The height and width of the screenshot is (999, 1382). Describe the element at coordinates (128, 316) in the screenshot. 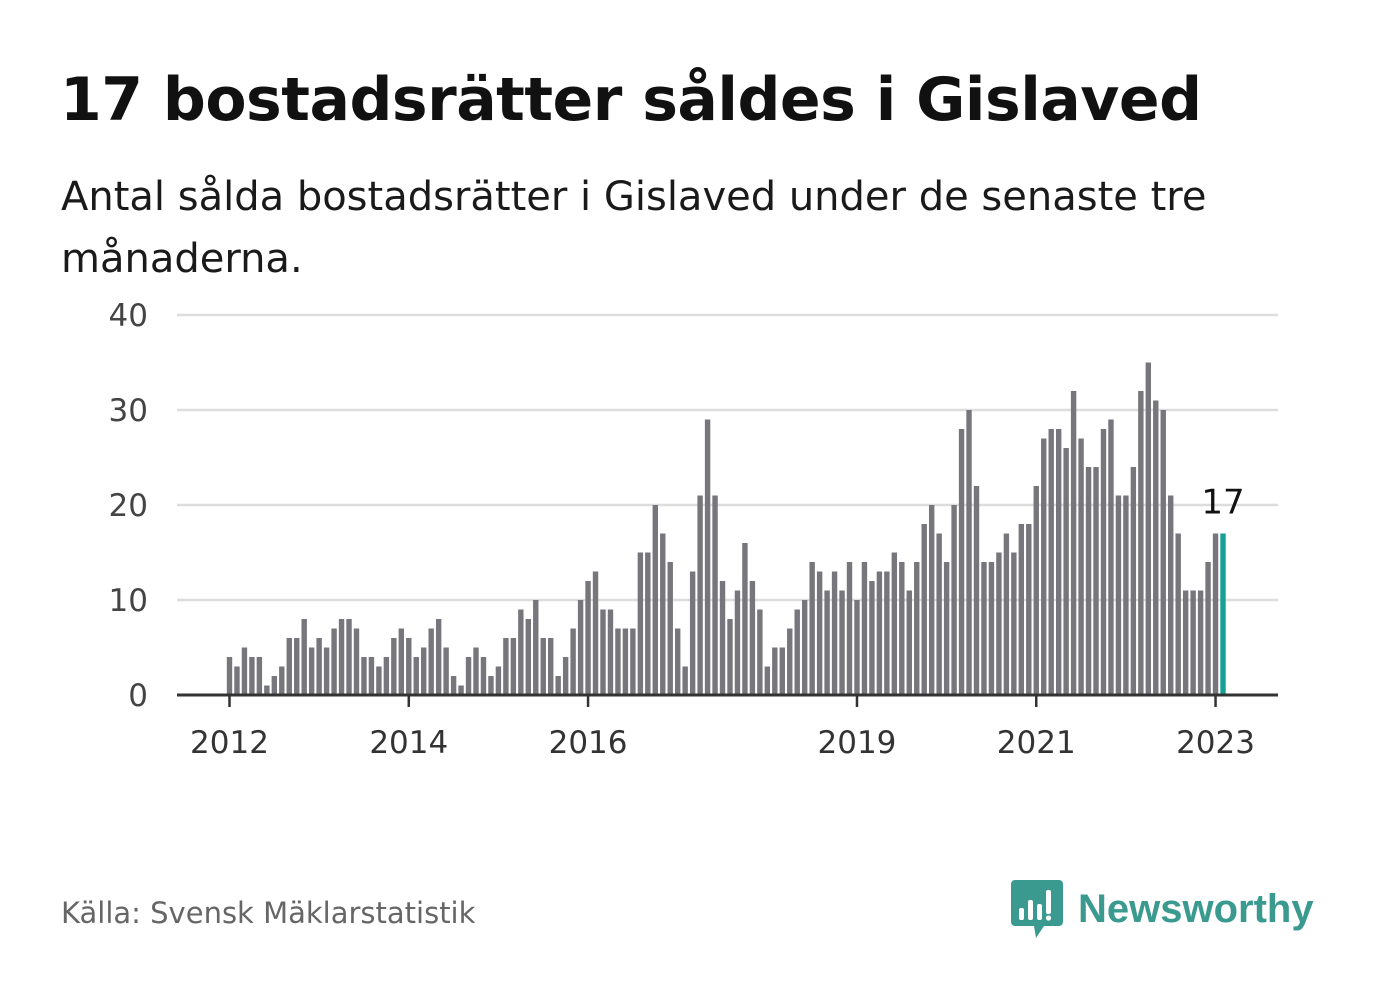

I see `y-tick-label: 40` at that location.